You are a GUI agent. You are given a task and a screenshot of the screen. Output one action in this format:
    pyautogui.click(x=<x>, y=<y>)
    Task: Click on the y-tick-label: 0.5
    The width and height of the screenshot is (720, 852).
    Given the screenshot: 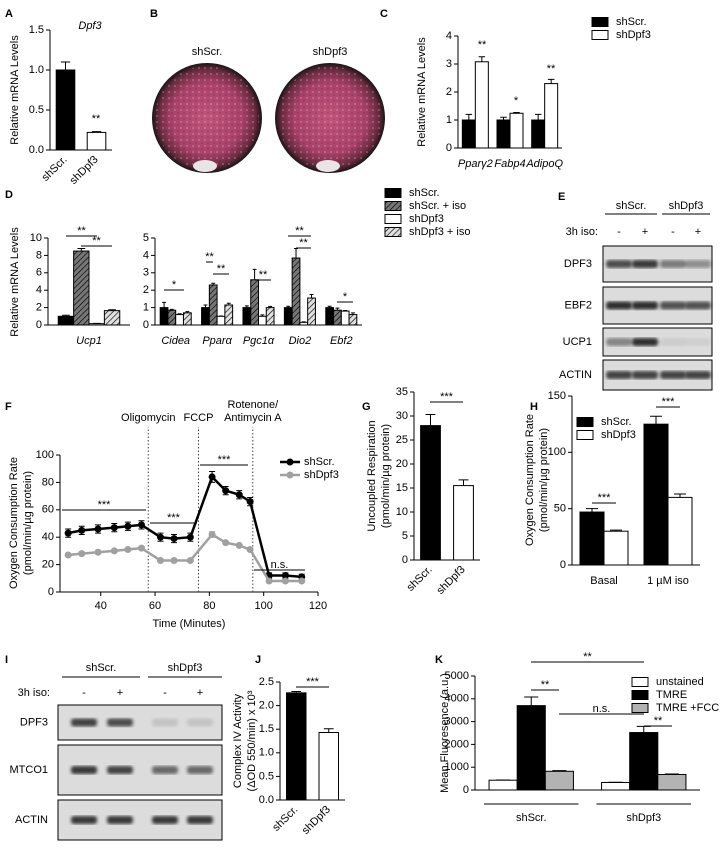 What is the action you would take?
    pyautogui.click(x=36, y=110)
    